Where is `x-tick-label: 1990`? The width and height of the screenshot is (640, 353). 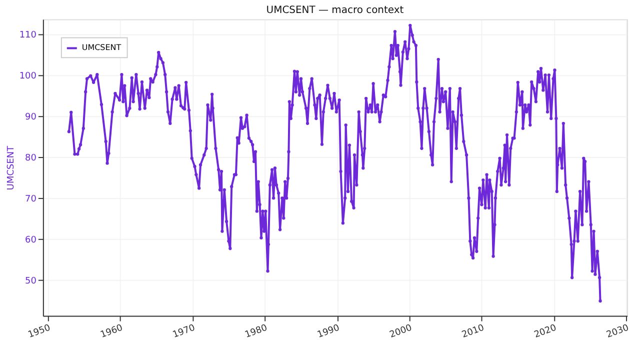
x-tick-label: 1990 is located at coordinates (329, 331).